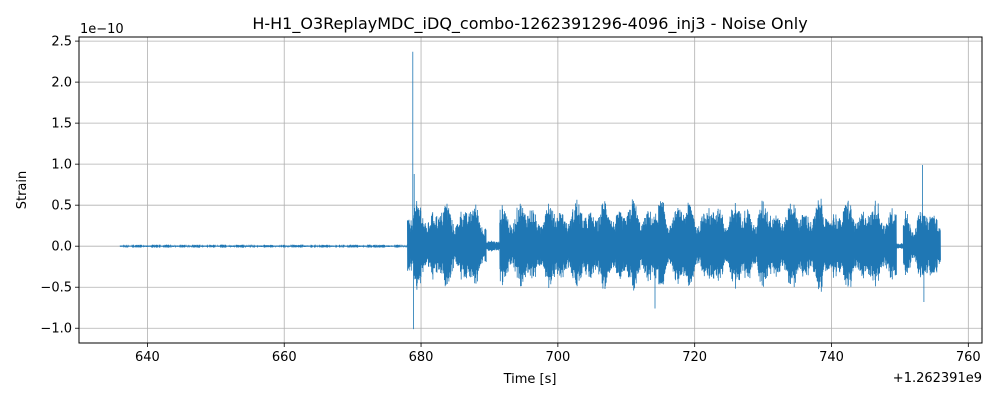 This screenshot has height=400, width=1000. Describe the element at coordinates (284, 357) in the screenshot. I see `x-tick-label: 660` at that location.